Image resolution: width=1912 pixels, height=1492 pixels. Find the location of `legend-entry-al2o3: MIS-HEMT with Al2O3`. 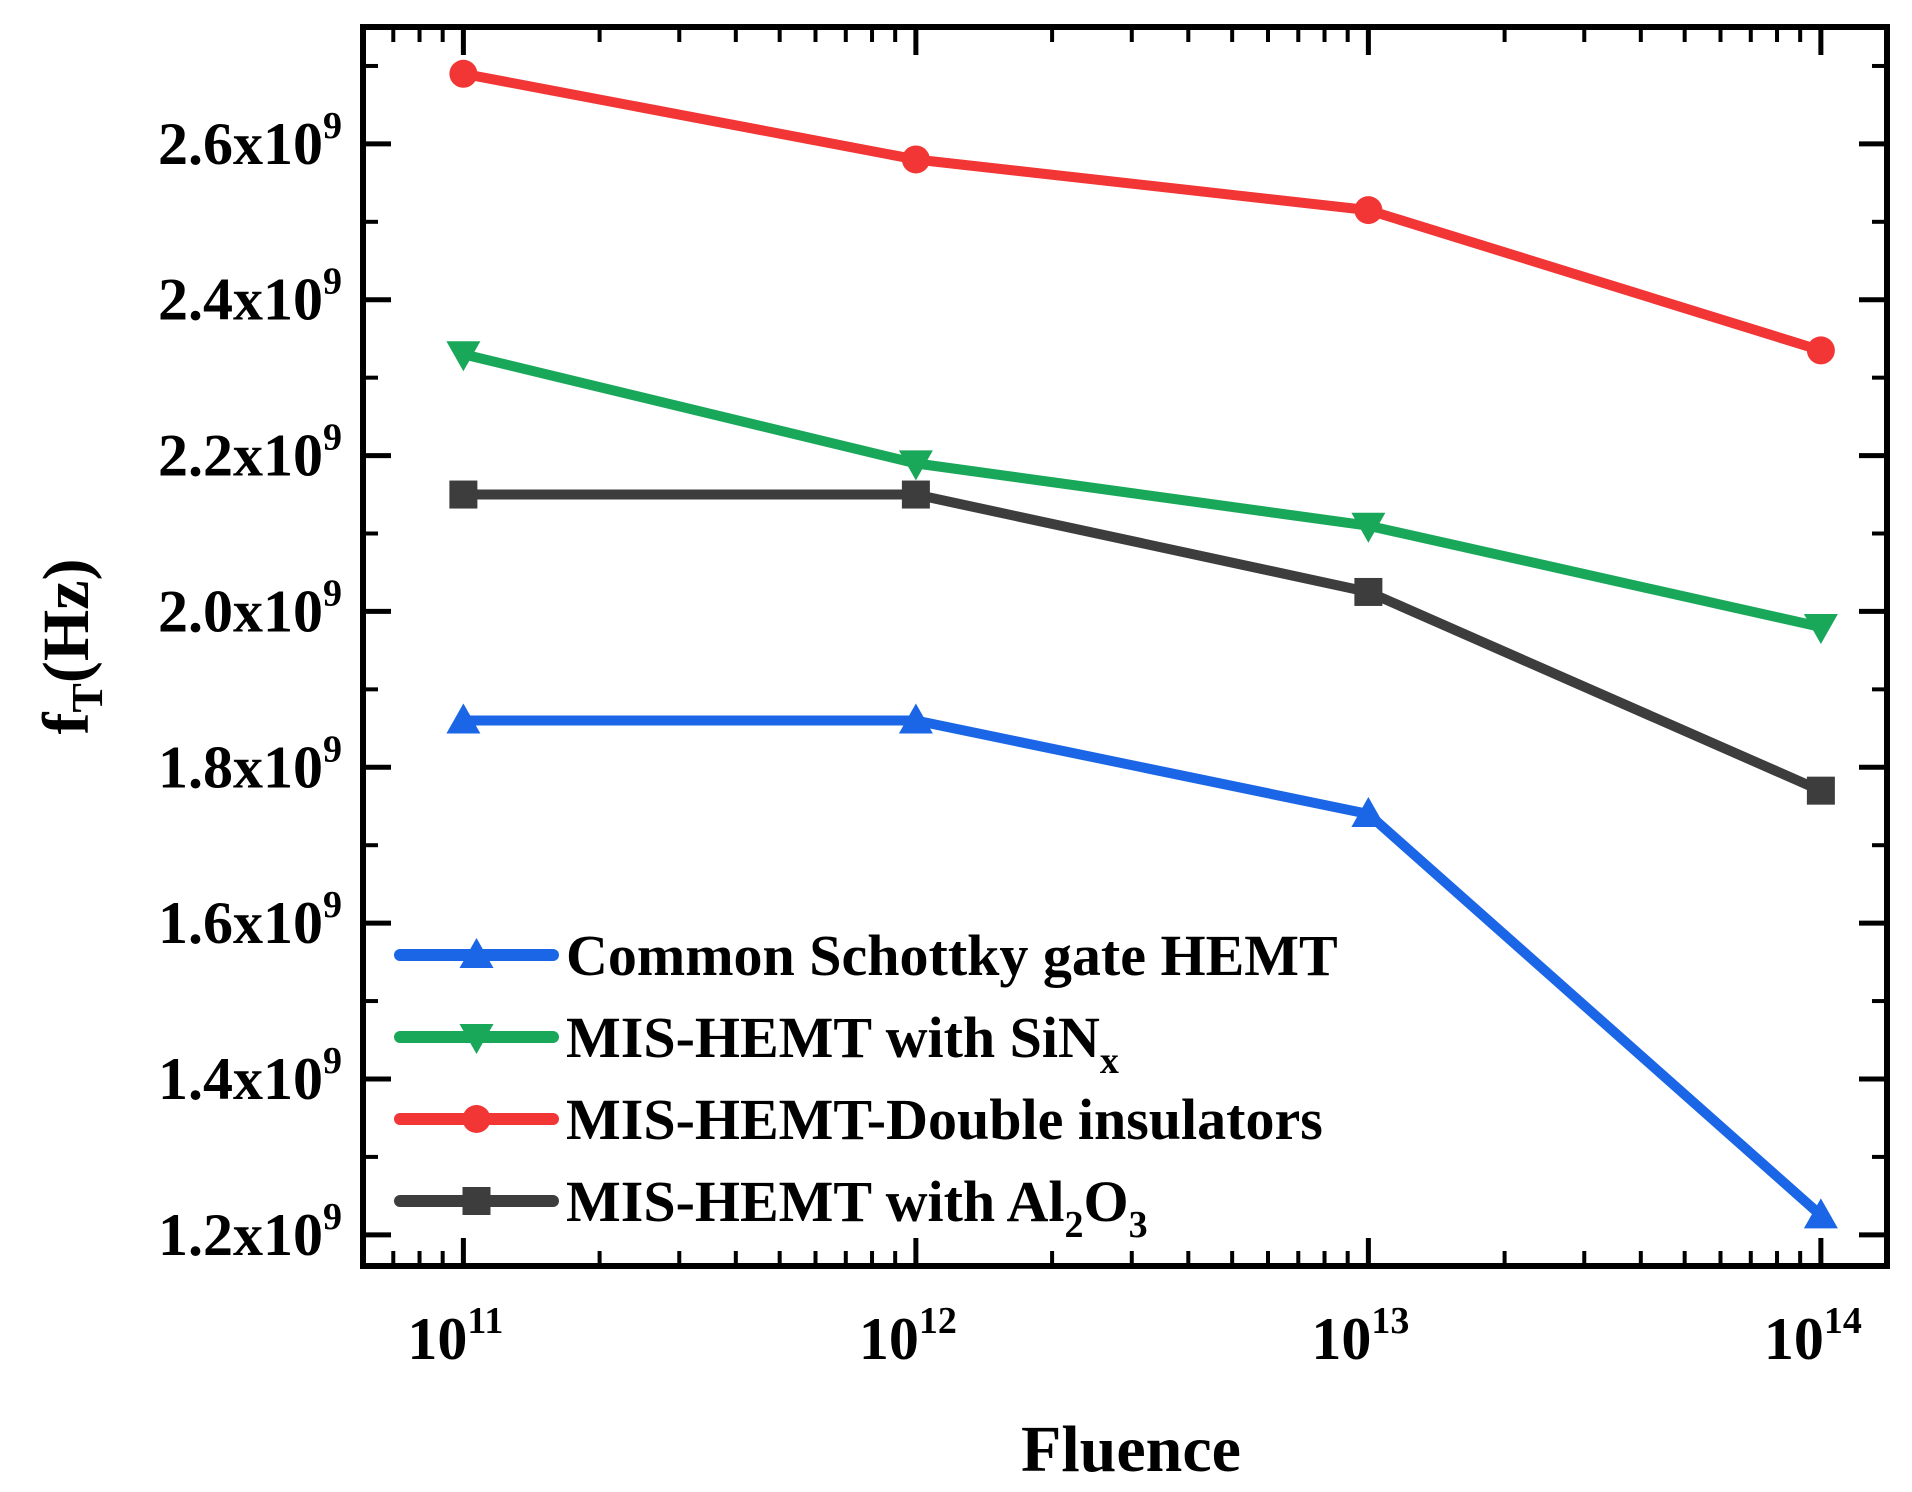

legend-entry-al2o3: MIS-HEMT with Al2O3 is located at coordinates (771, 1207).